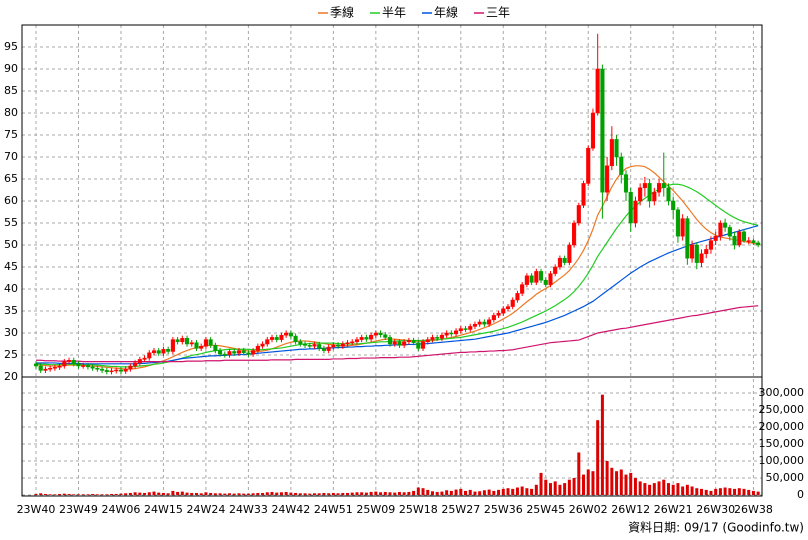 The height and width of the screenshot is (540, 808). Describe the element at coordinates (11, 68) in the screenshot. I see `y-tick-label: 90` at that location.